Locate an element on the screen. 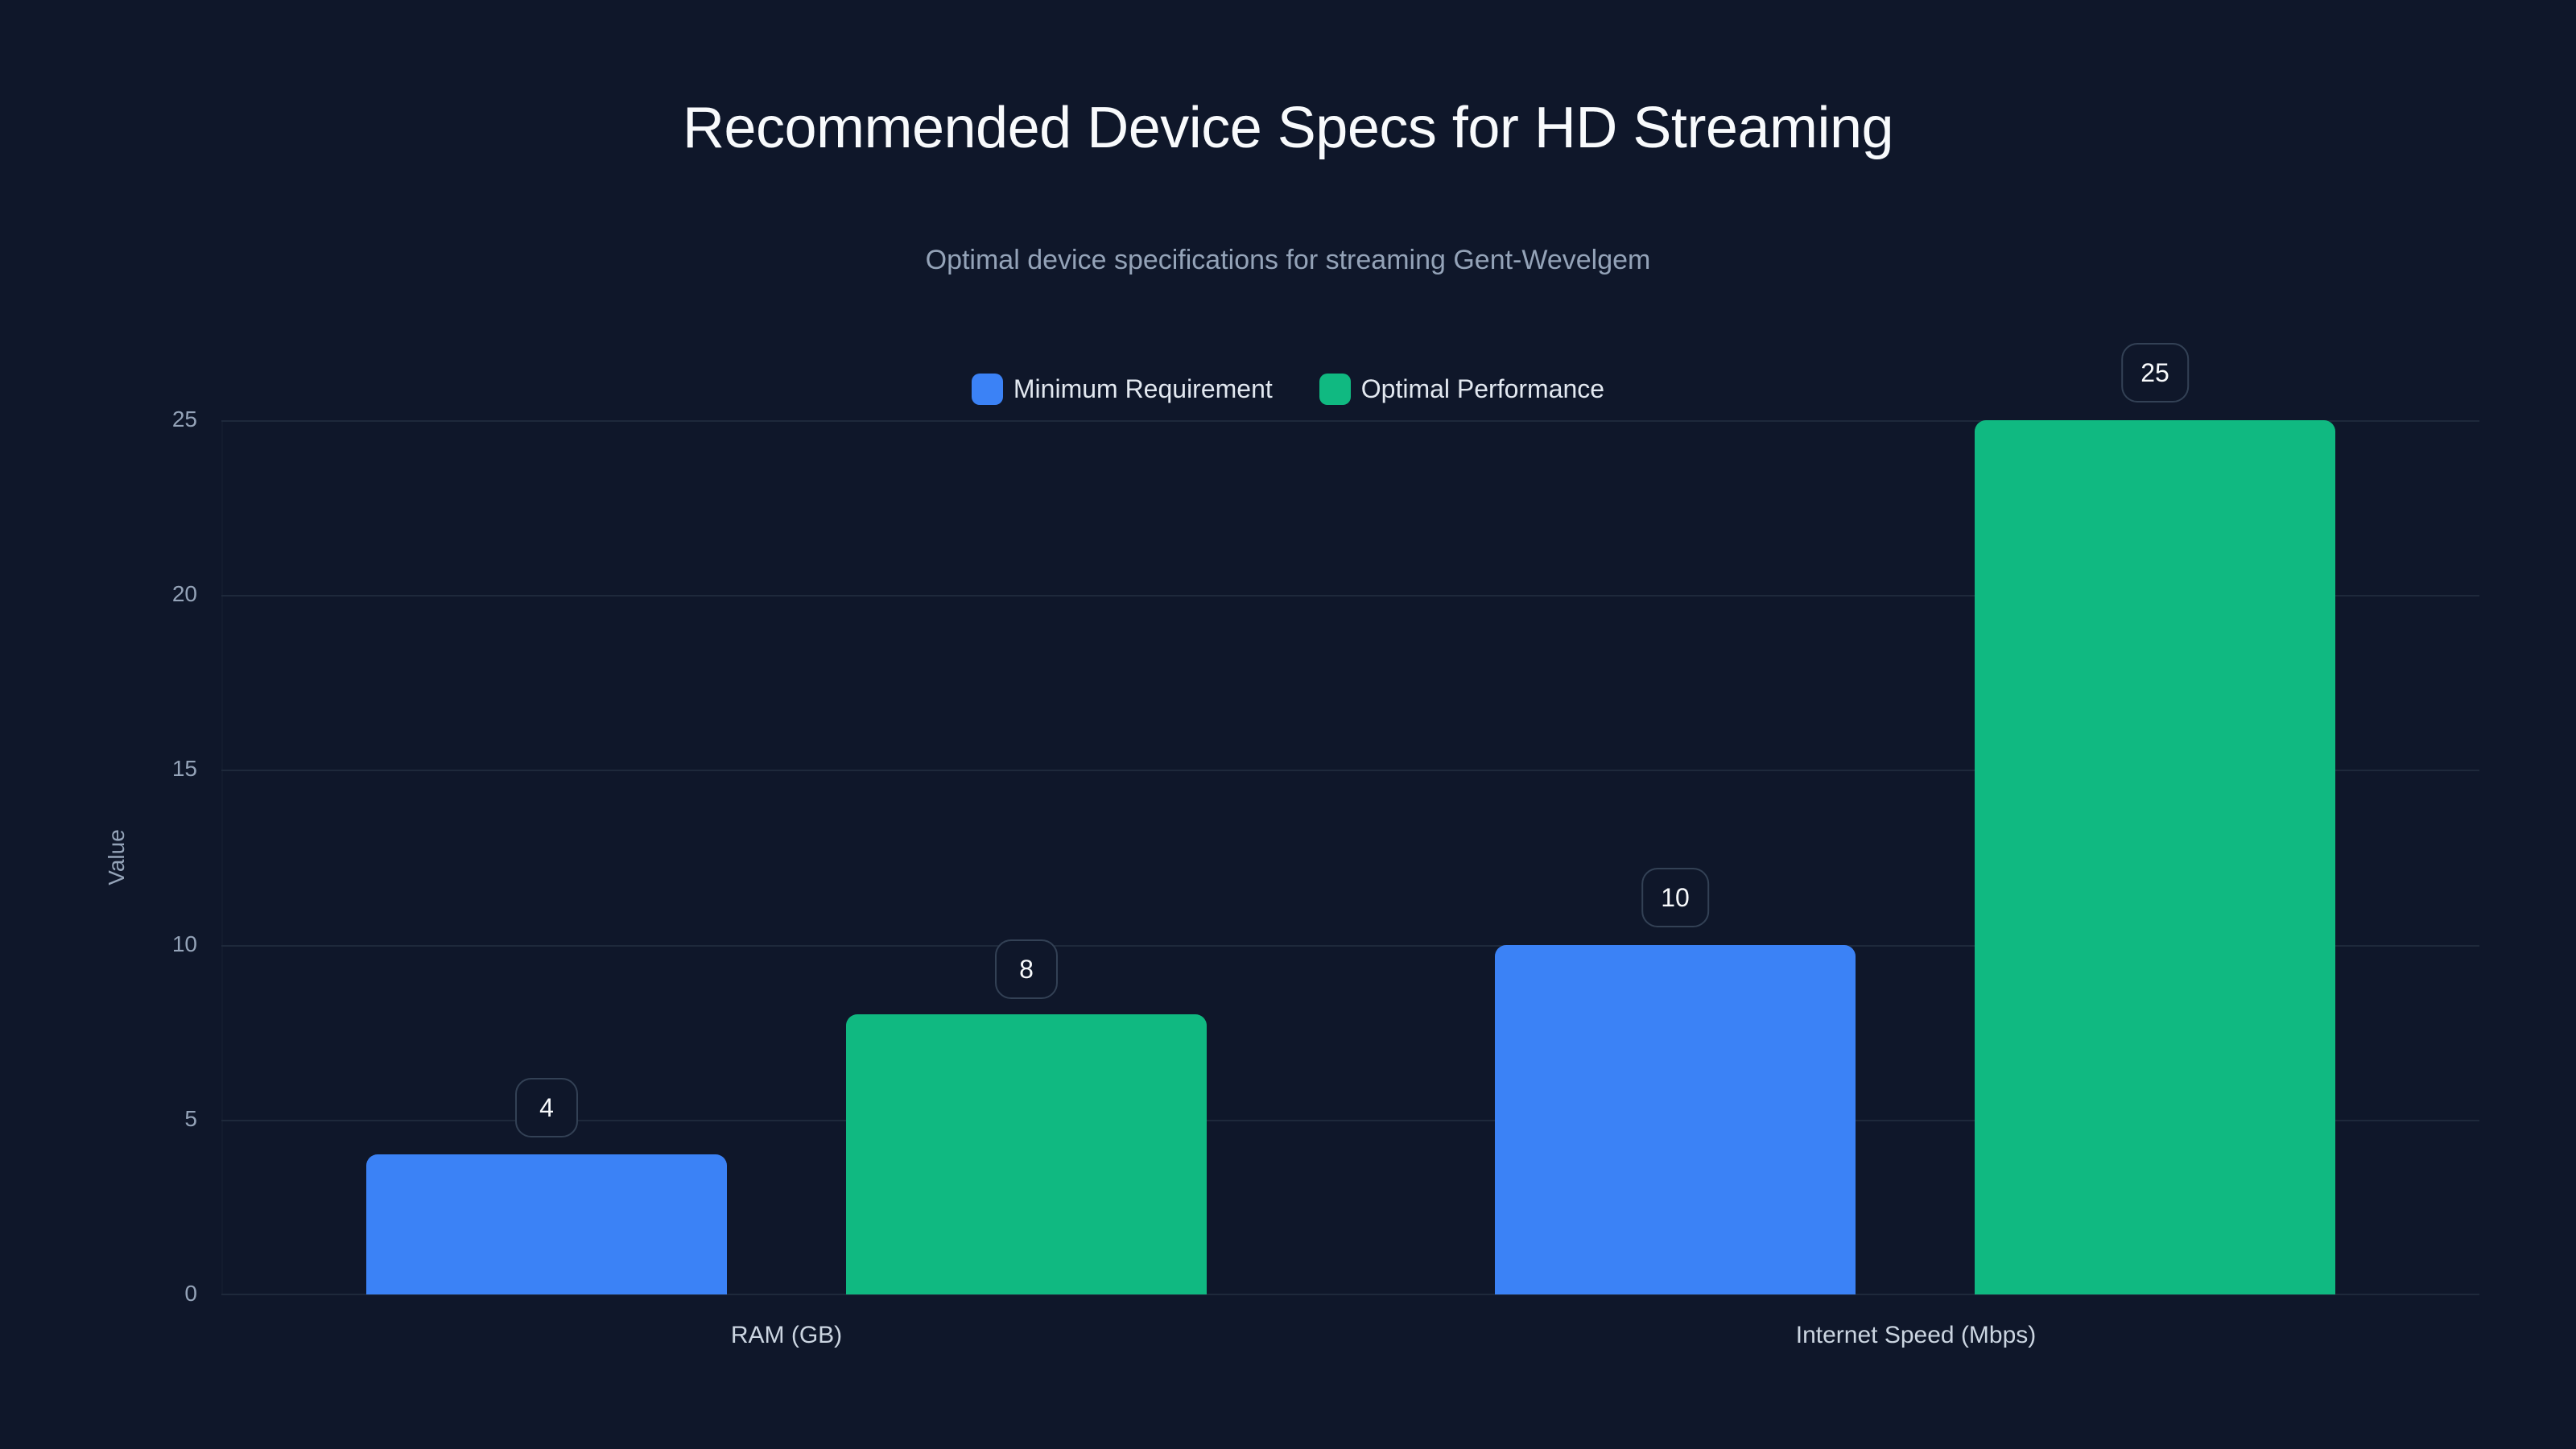  y-axis-line is located at coordinates (222, 857).